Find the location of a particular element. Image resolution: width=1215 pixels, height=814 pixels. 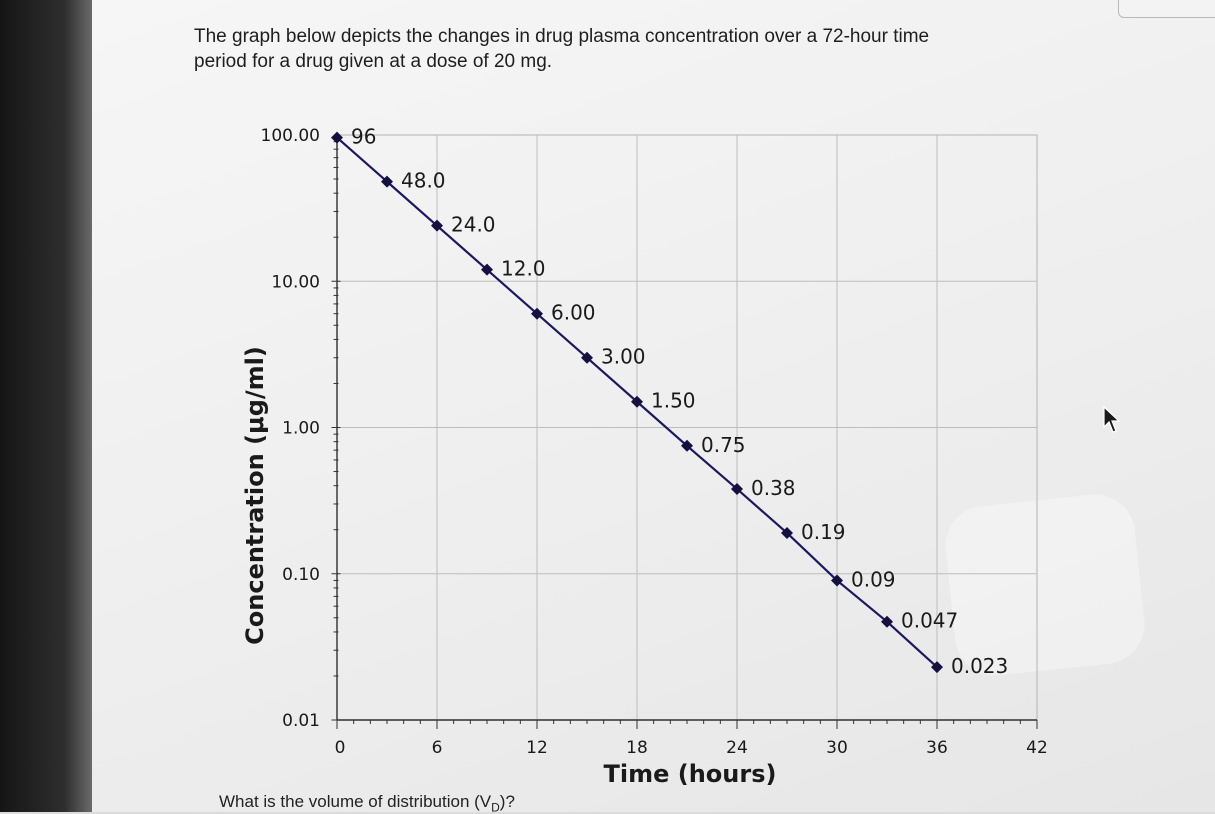

volume-question: What is the volume of distribution (VD)? is located at coordinates (367, 803).